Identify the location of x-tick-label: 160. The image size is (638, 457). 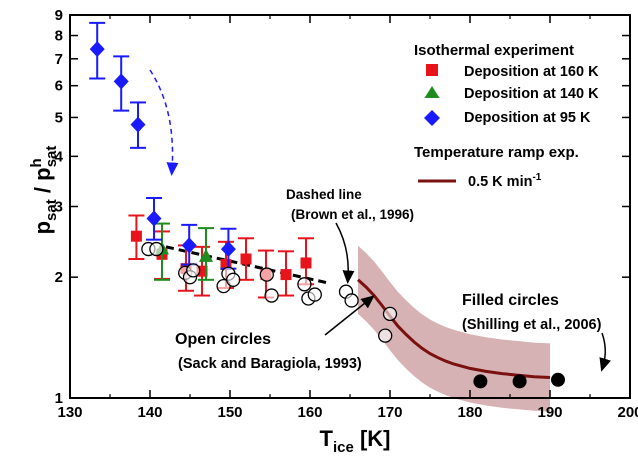
(309, 412).